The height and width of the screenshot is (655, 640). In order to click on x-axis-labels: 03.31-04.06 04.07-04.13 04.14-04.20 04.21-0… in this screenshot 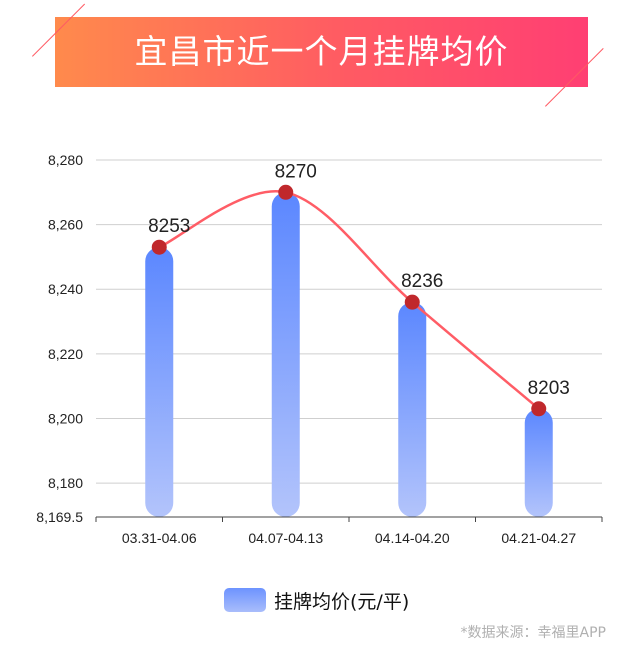, I will do `click(349, 538)`.